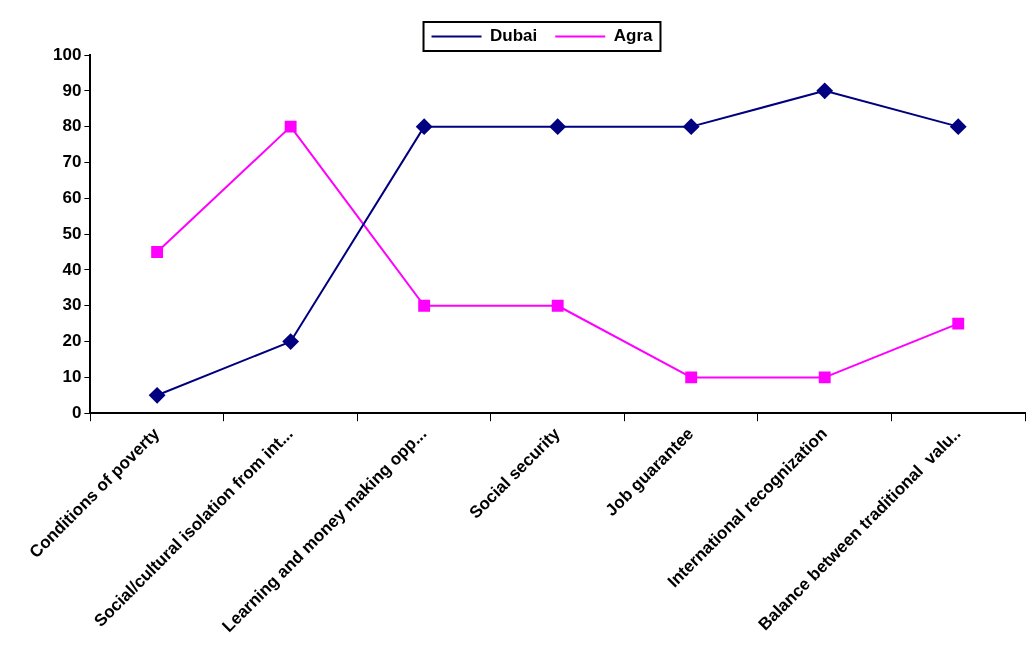 The image size is (1034, 645). What do you see at coordinates (72, 126) in the screenshot?
I see `y-tick-label: 80` at bounding box center [72, 126].